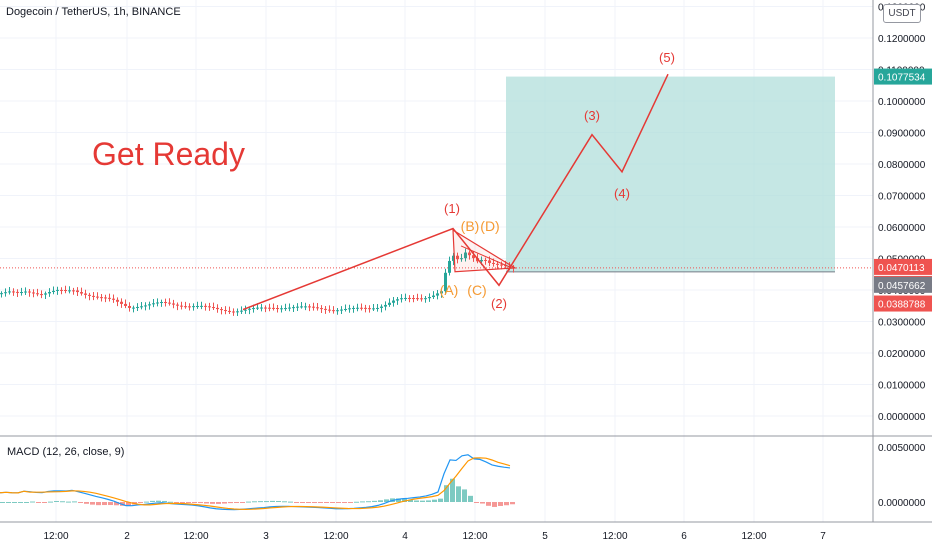  I want to click on currency-button: USDT, so click(902, 13).